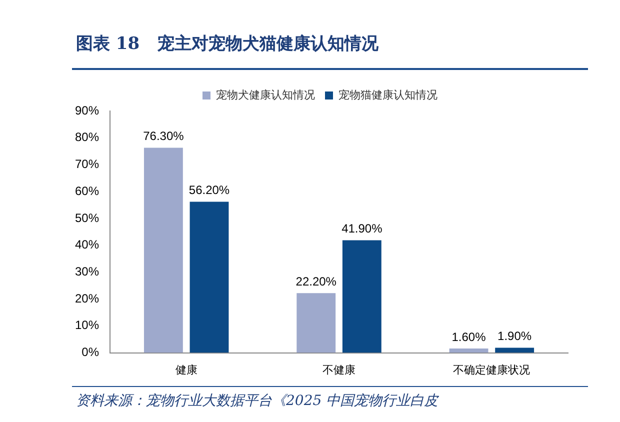 The width and height of the screenshot is (620, 422). Describe the element at coordinates (163, 136) in the screenshot. I see `data-label: 76.30%` at that location.